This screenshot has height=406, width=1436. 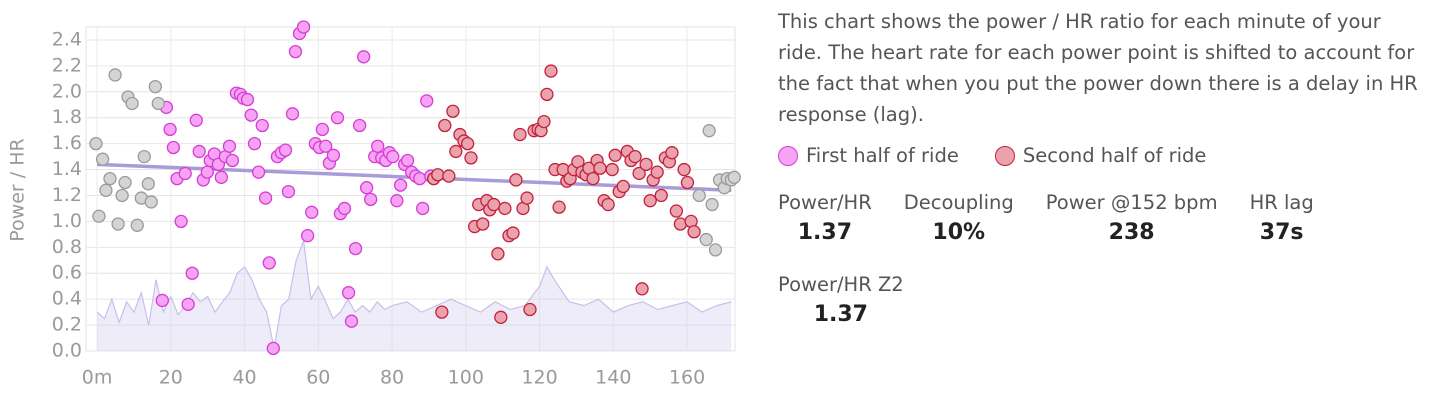 I want to click on legend: First half of ride Second half of ride, so click(x=1103, y=155).